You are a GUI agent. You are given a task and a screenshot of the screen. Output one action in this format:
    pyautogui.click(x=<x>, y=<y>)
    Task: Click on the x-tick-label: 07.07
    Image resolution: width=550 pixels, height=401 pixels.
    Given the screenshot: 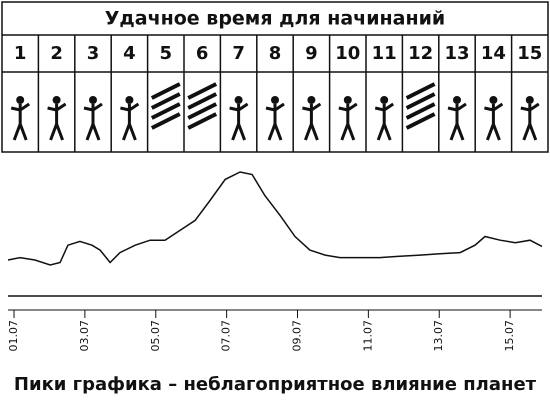 What is the action you would take?
    pyautogui.click(x=226, y=336)
    